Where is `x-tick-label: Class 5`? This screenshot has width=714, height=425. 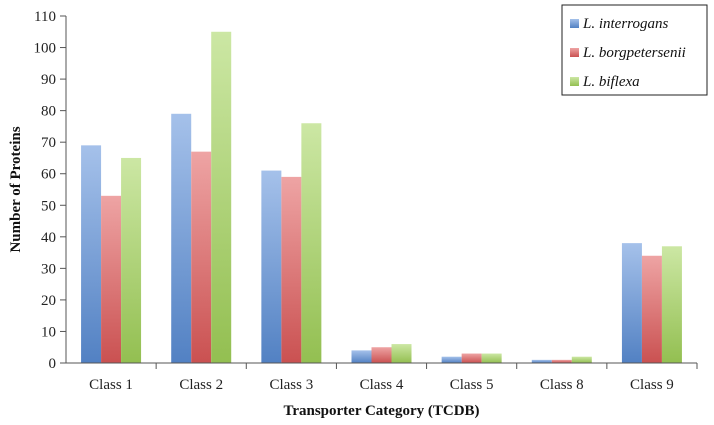 x-tick-label: Class 5 is located at coordinates (472, 385).